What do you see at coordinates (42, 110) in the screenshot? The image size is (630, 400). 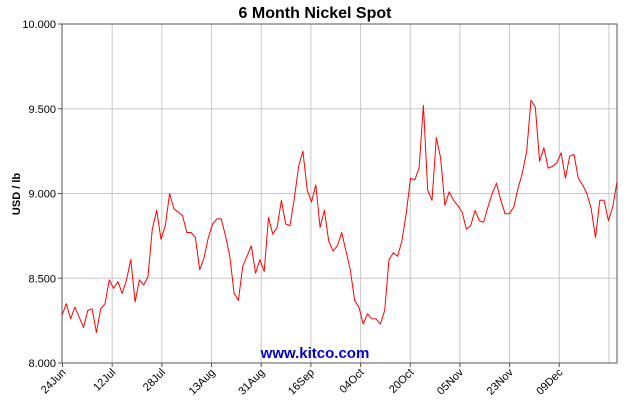 I see `y-tick-label: 9.500` at bounding box center [42, 110].